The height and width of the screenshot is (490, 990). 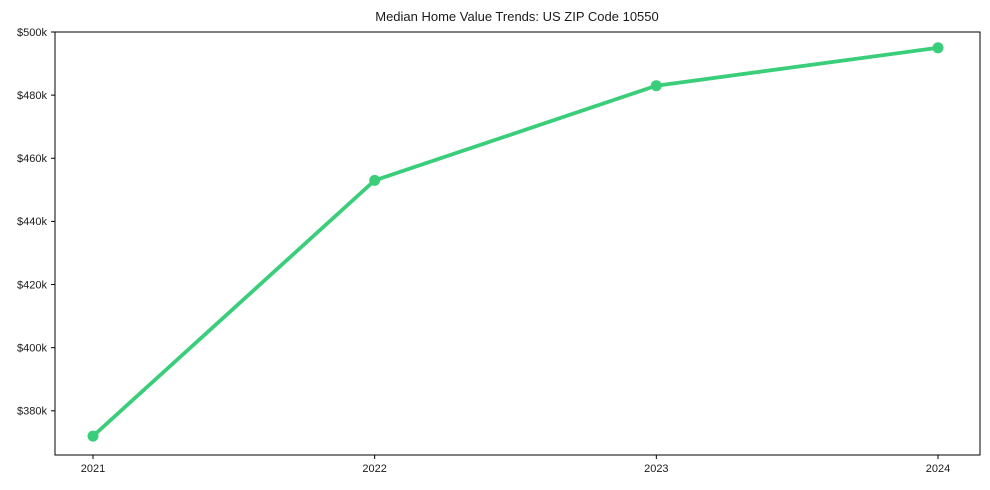 I want to click on x-tick-label: 2022, so click(x=374, y=469).